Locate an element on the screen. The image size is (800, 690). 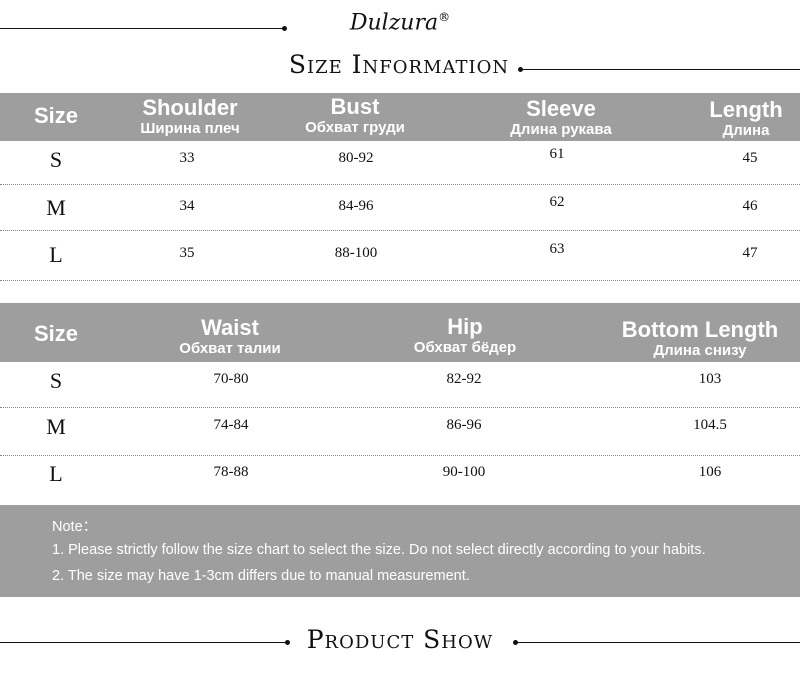
table-cell: 78-88 is located at coordinates (231, 472).